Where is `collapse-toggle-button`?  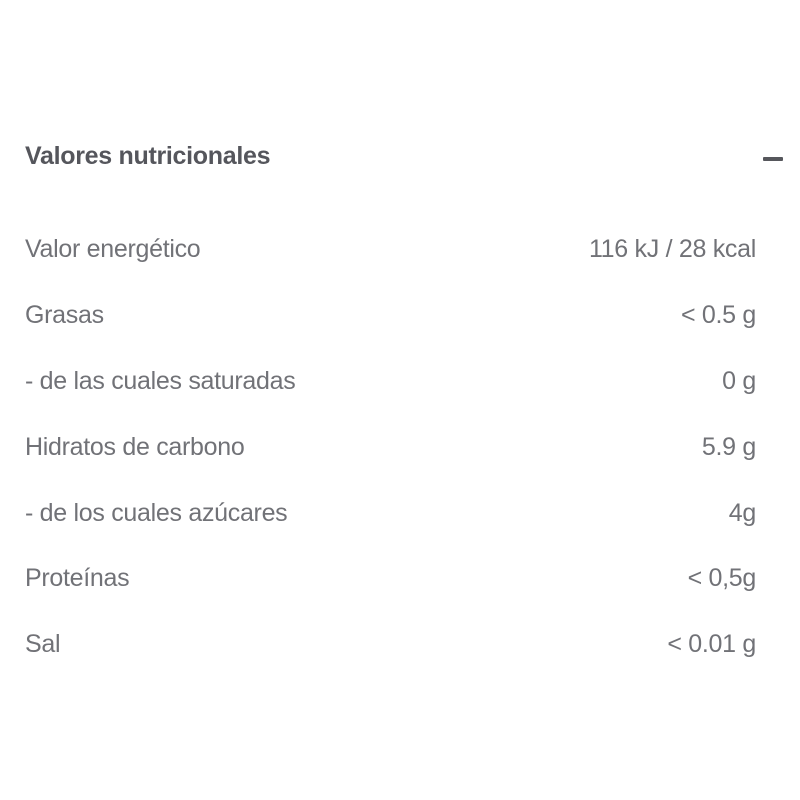
collapse-toggle-button is located at coordinates (773, 159).